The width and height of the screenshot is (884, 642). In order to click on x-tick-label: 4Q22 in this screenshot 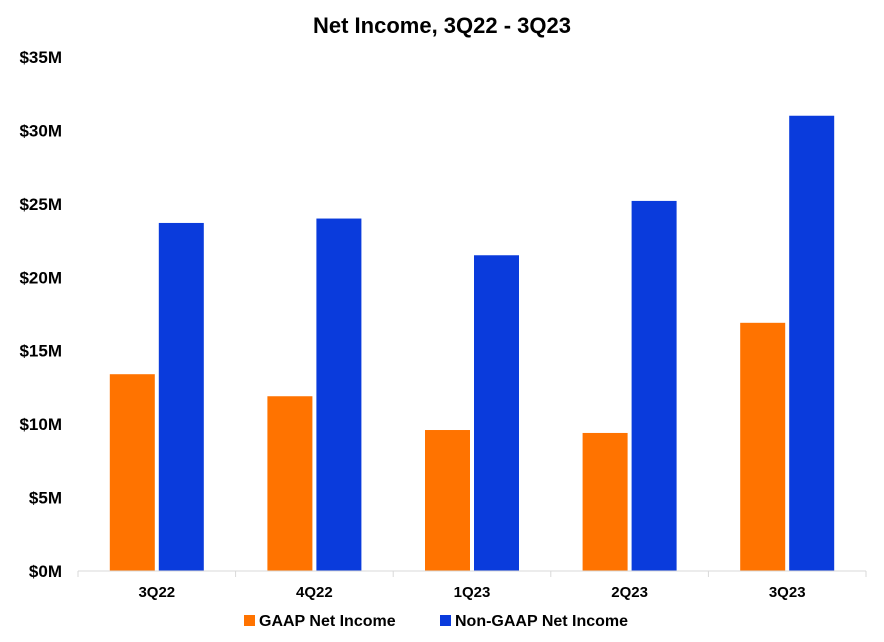, I will do `click(314, 592)`.